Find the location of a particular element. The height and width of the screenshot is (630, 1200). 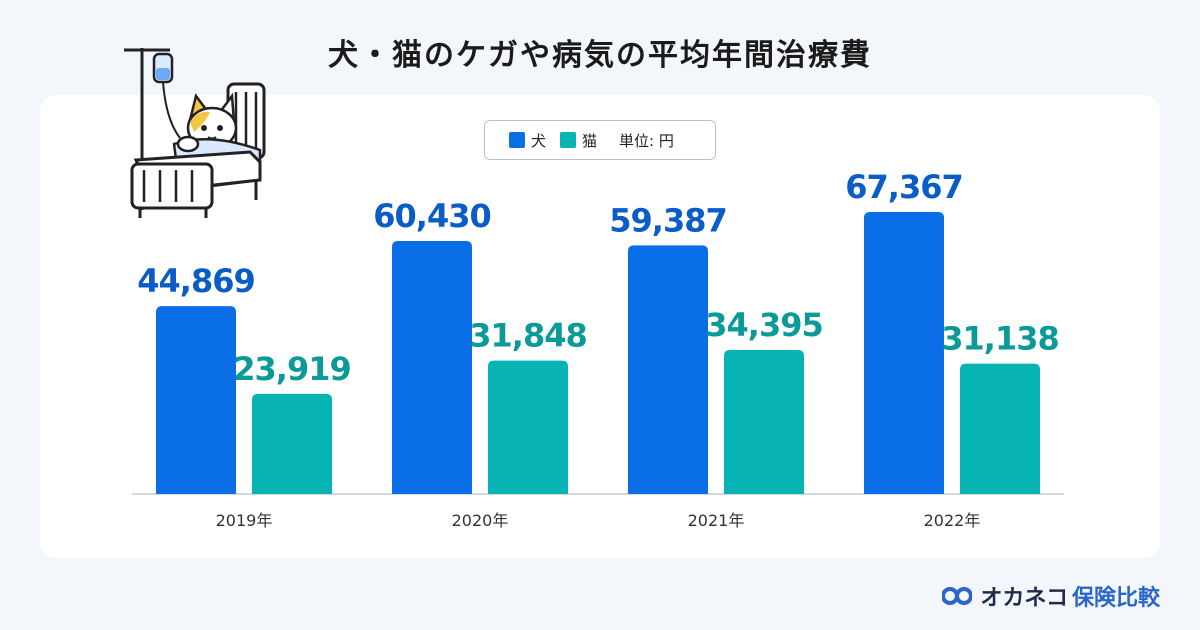

data-label-dog-1: 60,430 is located at coordinates (431, 216).